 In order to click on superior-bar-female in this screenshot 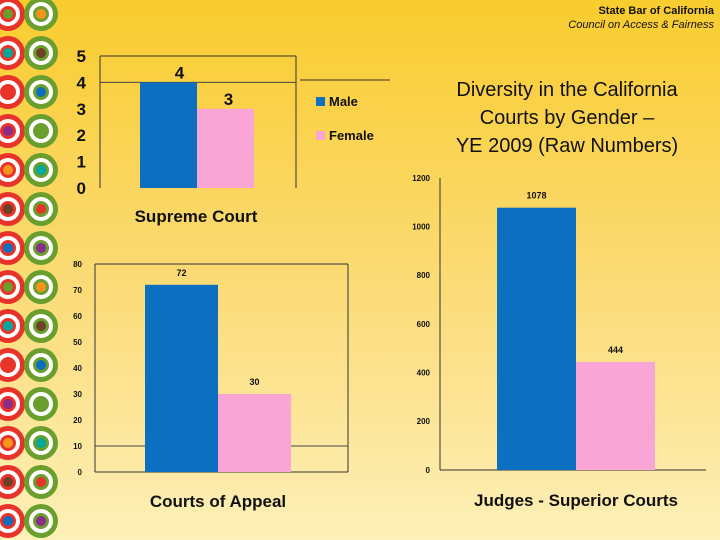, I will do `click(615, 415)`.